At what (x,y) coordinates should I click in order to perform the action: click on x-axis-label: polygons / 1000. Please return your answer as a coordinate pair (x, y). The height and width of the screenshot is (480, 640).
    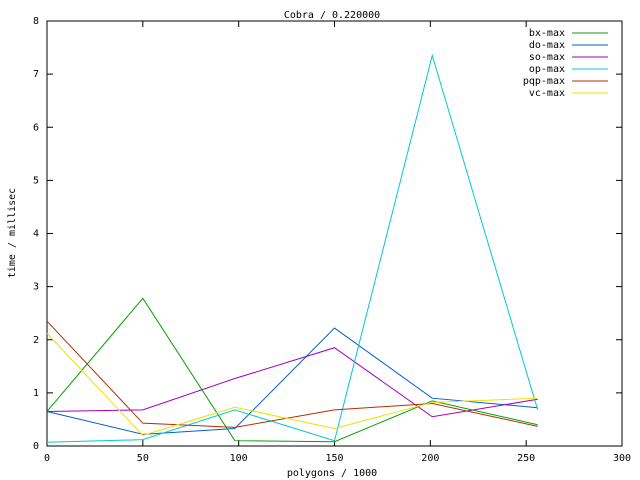
    Looking at the image, I should click on (332, 473).